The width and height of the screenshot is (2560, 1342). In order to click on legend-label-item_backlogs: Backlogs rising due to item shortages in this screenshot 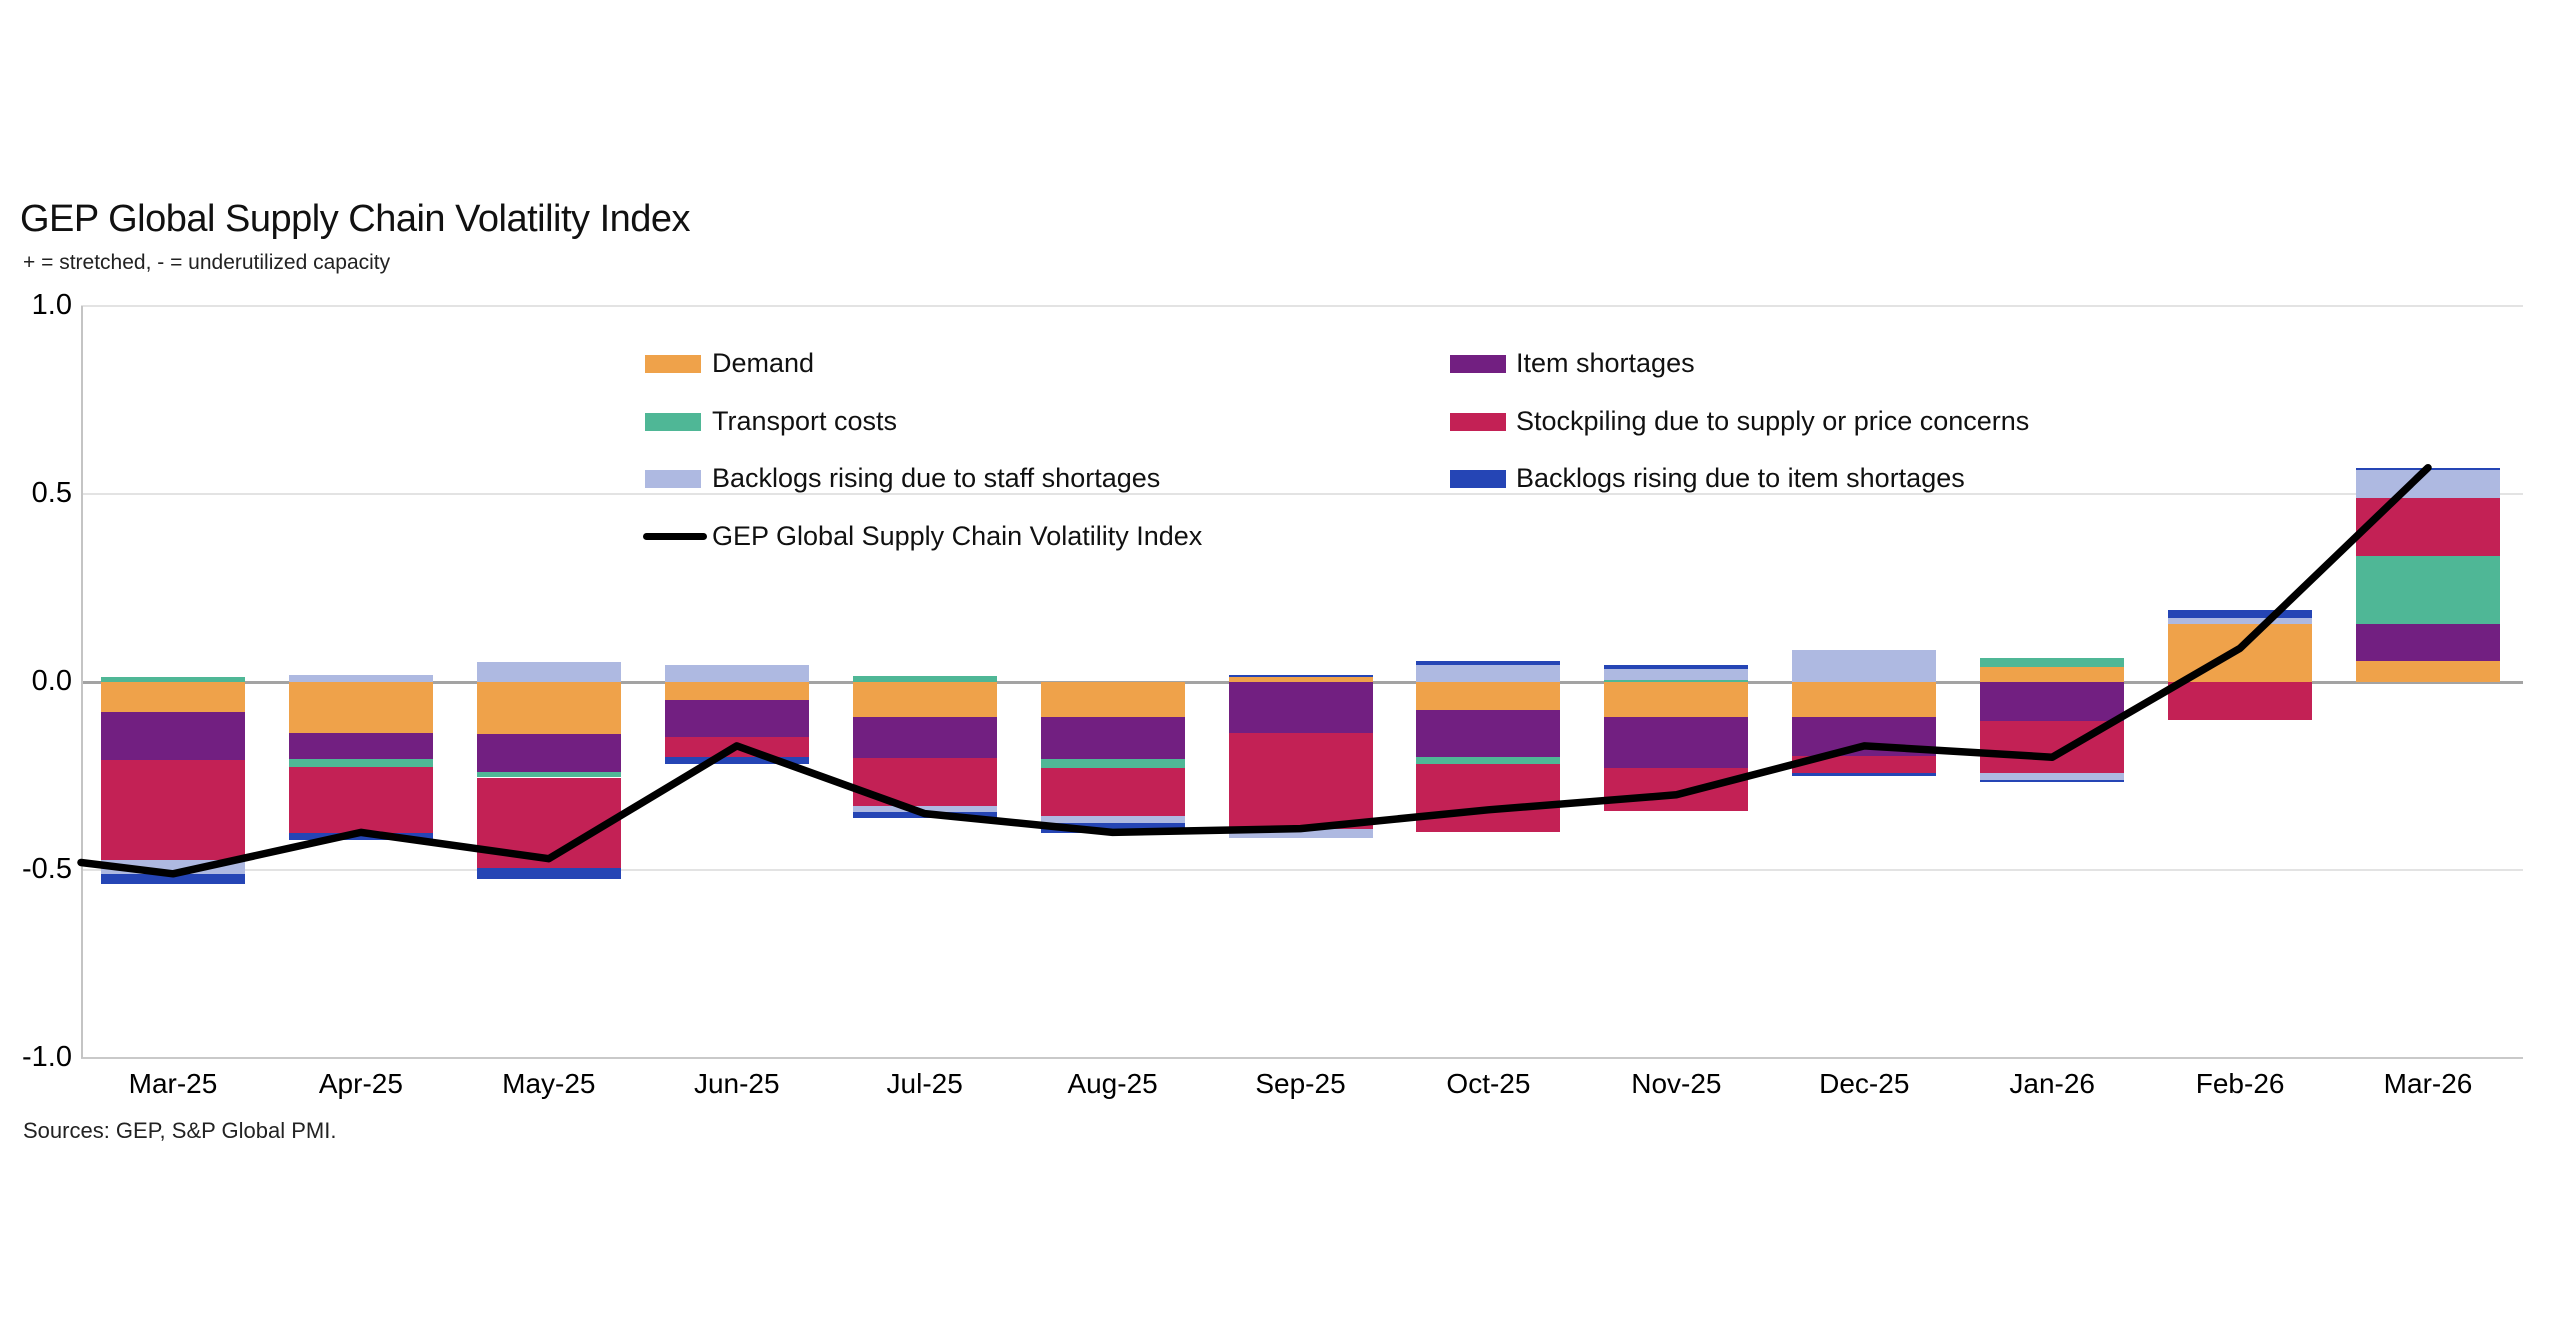, I will do `click(1740, 478)`.